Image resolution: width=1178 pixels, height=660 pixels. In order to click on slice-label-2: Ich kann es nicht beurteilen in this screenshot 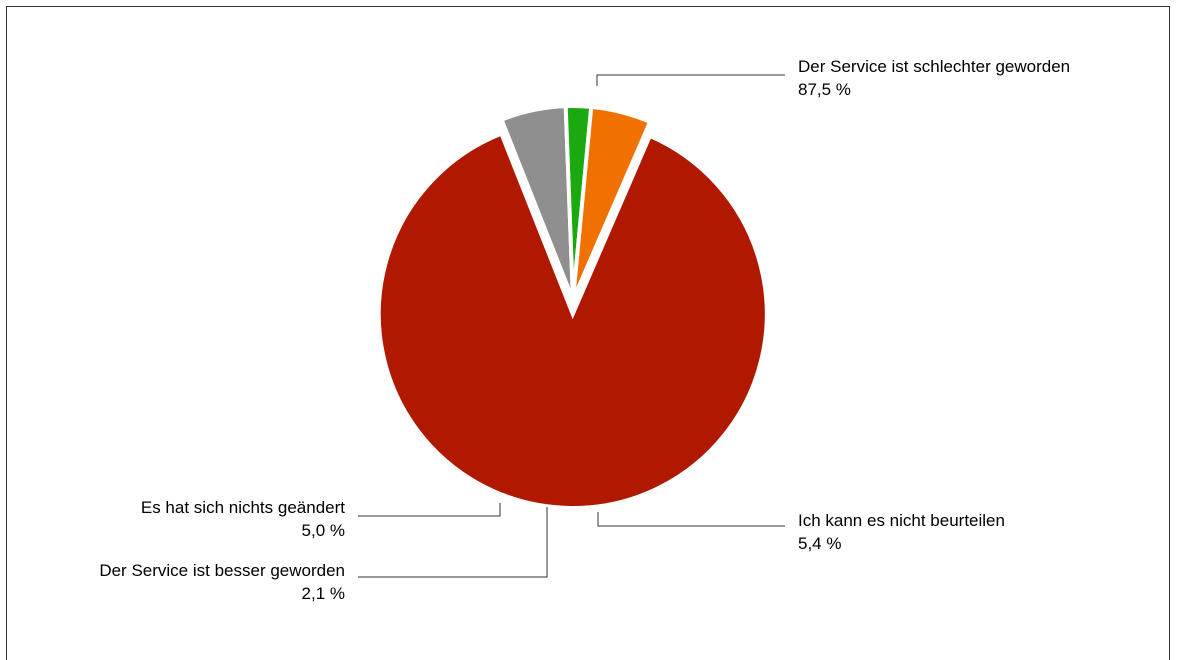, I will do `click(901, 520)`.